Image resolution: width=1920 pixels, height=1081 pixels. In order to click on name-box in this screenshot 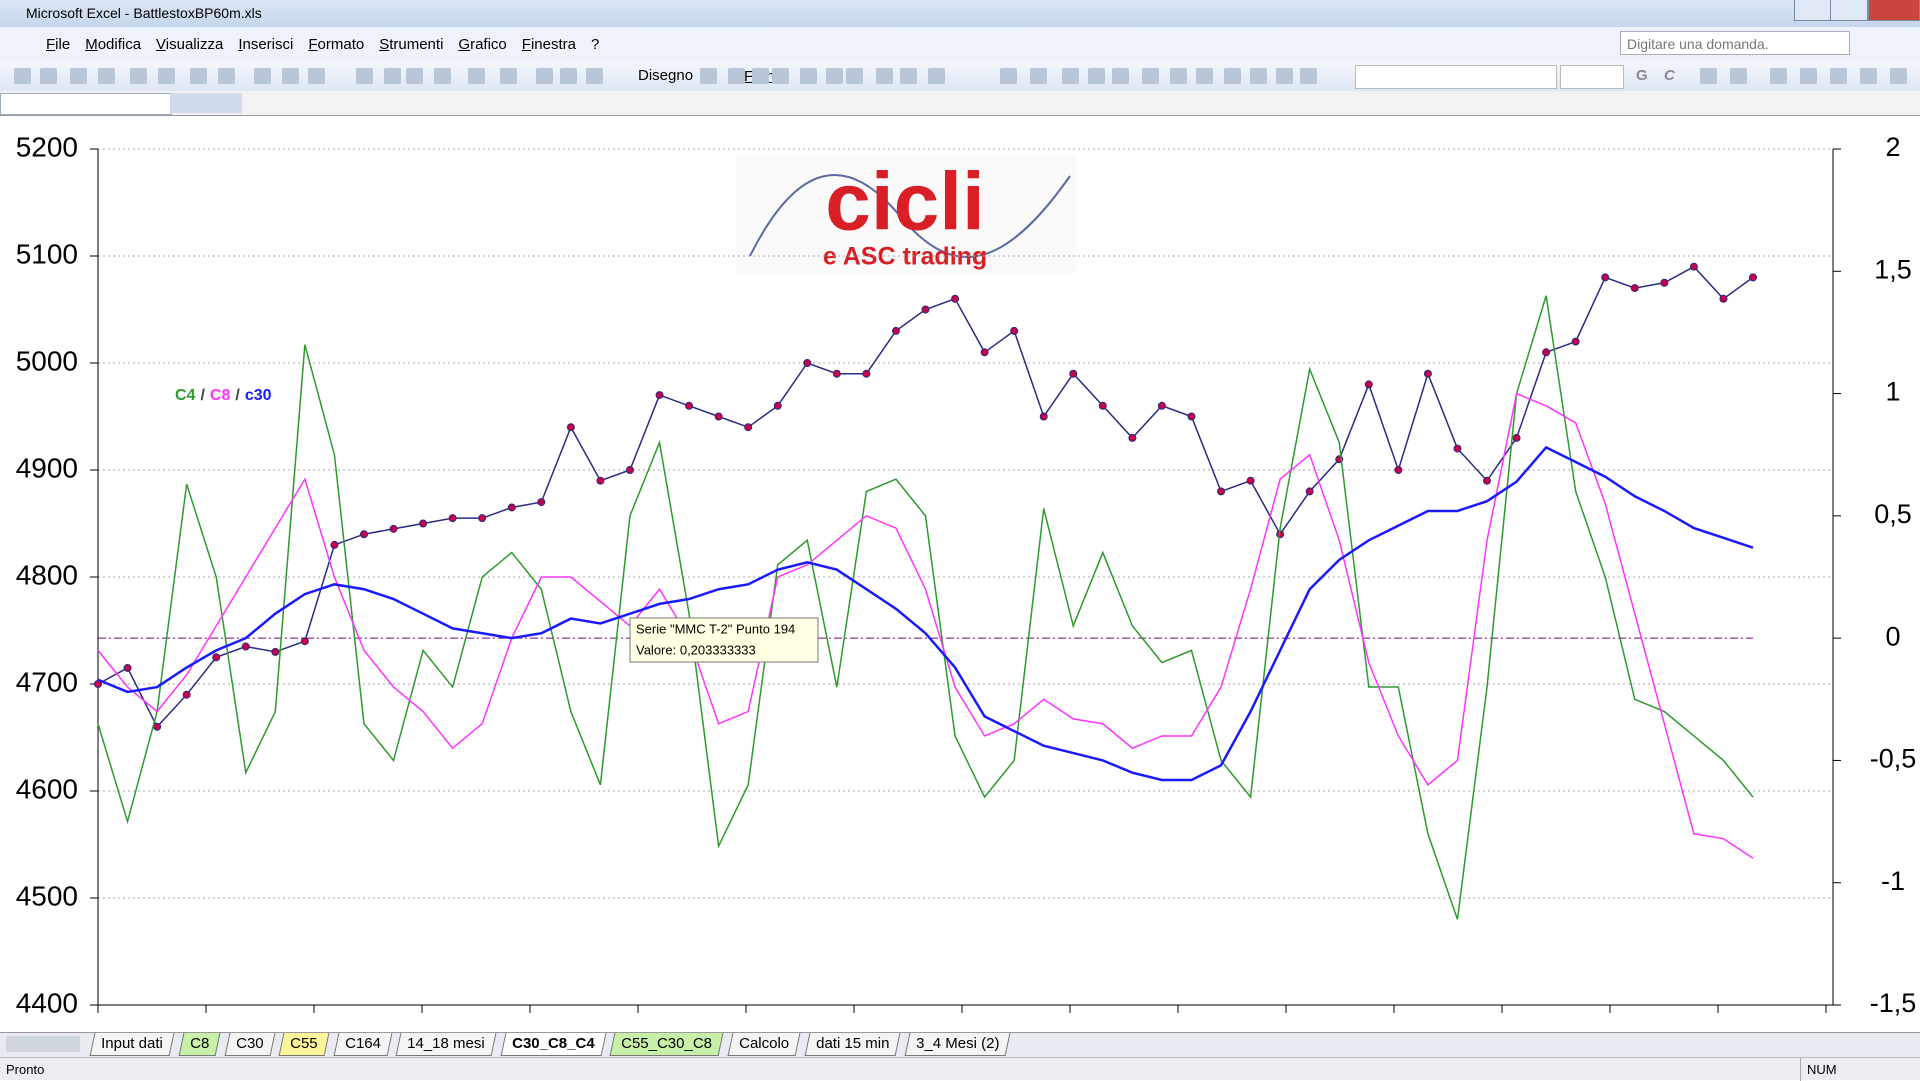, I will do `click(86, 104)`.